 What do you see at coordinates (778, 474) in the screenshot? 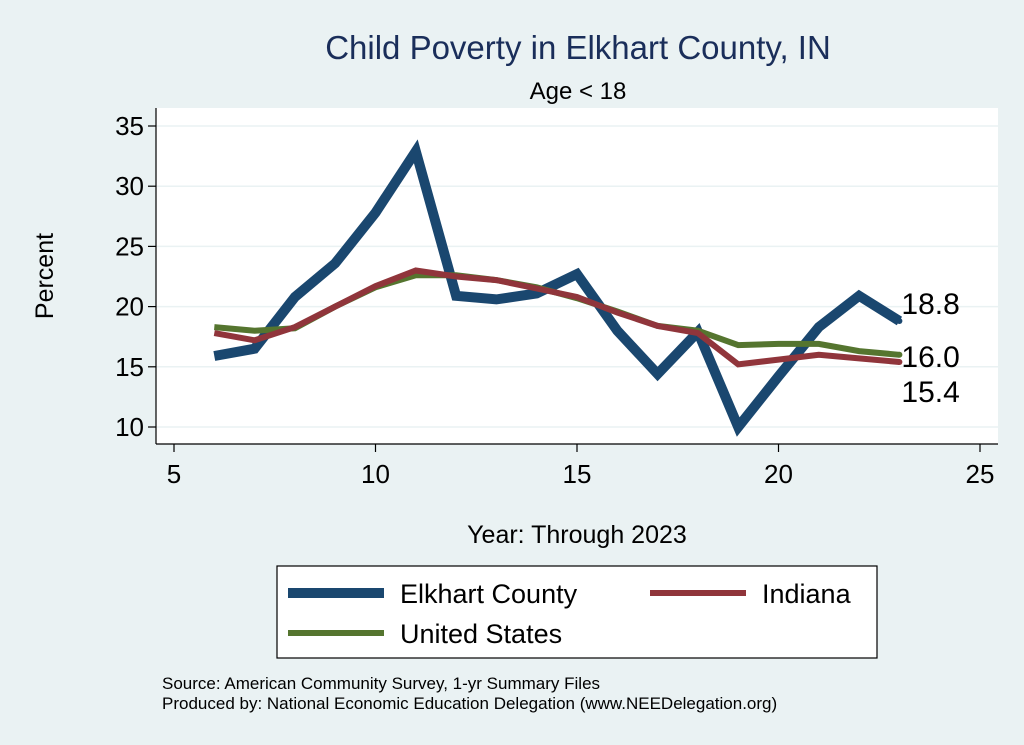
I see `x-tick-label: 20` at bounding box center [778, 474].